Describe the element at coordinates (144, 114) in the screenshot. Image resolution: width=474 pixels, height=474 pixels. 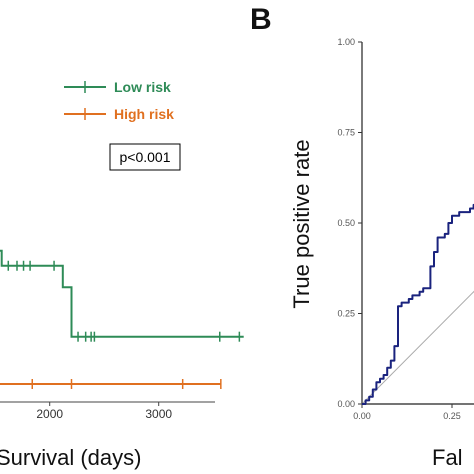
I see `legend-label-high-risk: High risk` at that location.